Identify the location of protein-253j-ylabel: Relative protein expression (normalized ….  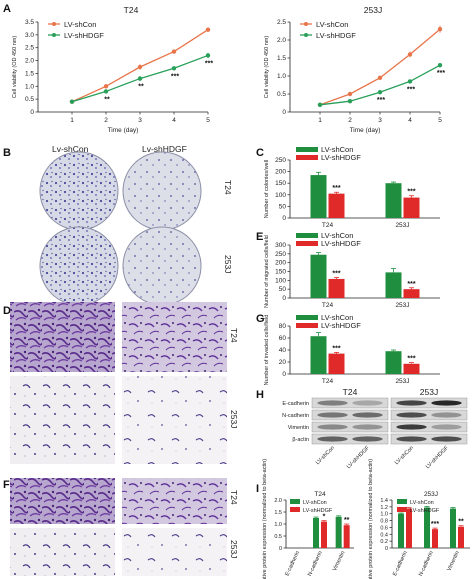
(371, 519).